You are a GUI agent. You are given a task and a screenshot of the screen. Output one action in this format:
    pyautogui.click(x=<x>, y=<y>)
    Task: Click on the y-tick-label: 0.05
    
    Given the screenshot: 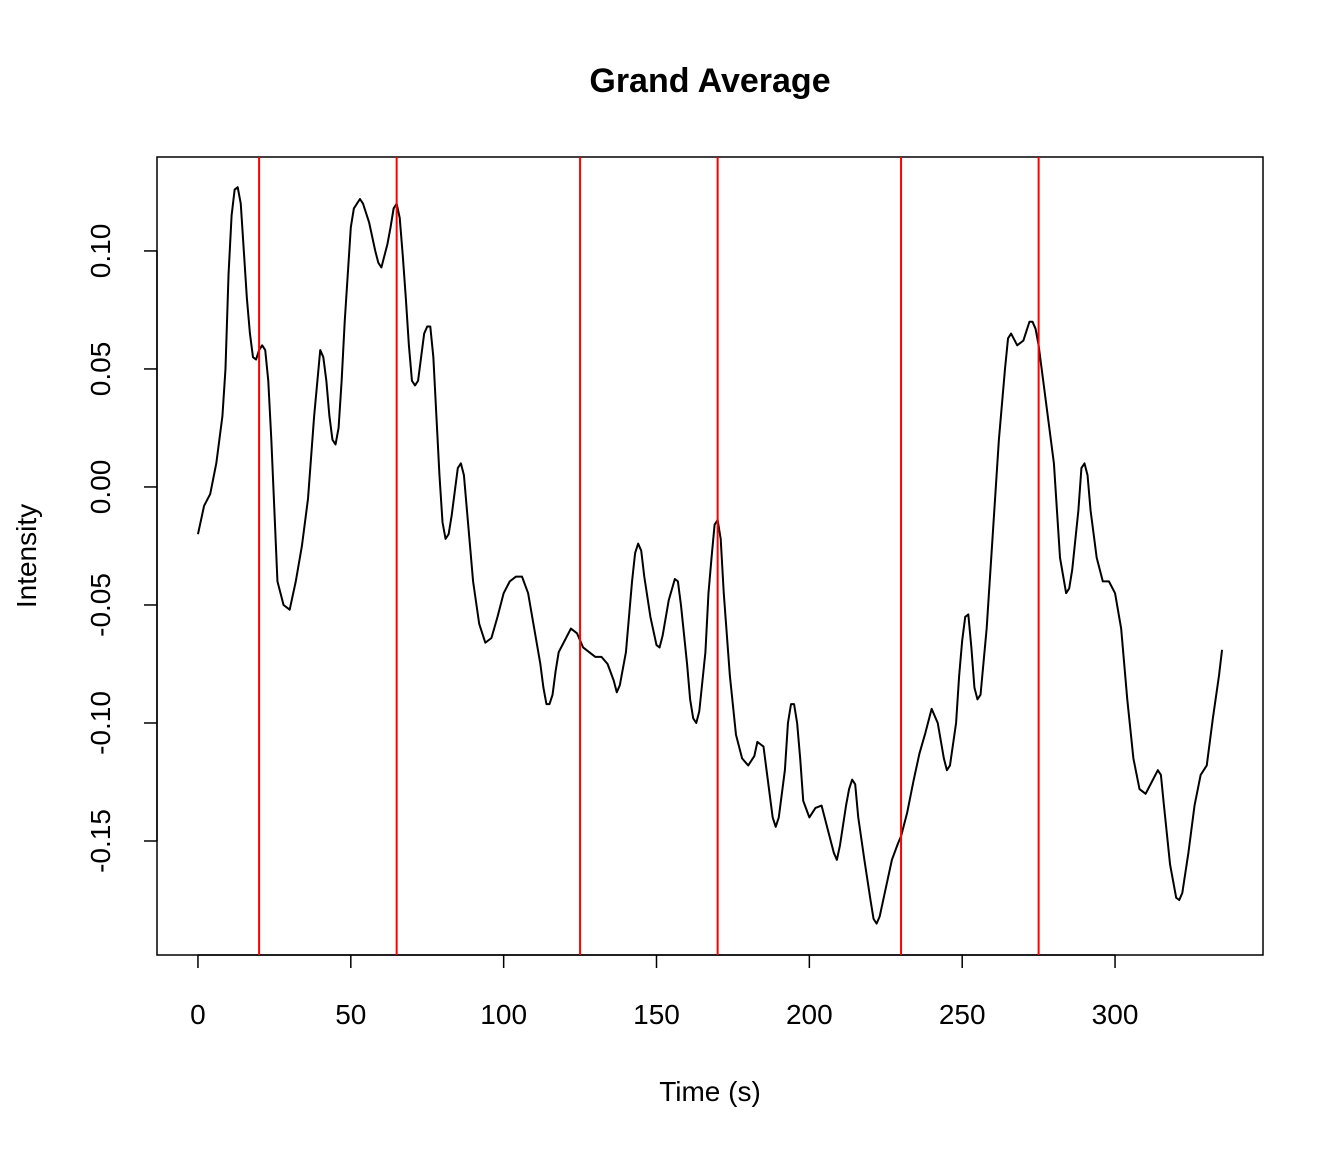 What is the action you would take?
    pyautogui.click(x=100, y=369)
    